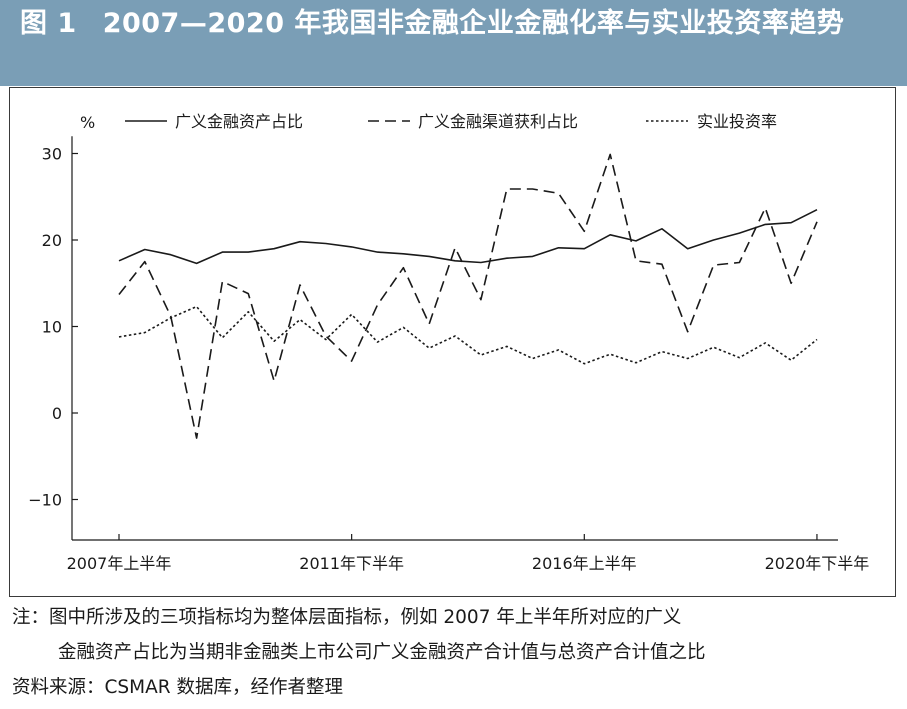 This screenshot has height=709, width=907. What do you see at coordinates (473, 23) in the screenshot?
I see `figure-title: 2007—2020 年我国非金融企业金融化率与实业投资率趋势` at bounding box center [473, 23].